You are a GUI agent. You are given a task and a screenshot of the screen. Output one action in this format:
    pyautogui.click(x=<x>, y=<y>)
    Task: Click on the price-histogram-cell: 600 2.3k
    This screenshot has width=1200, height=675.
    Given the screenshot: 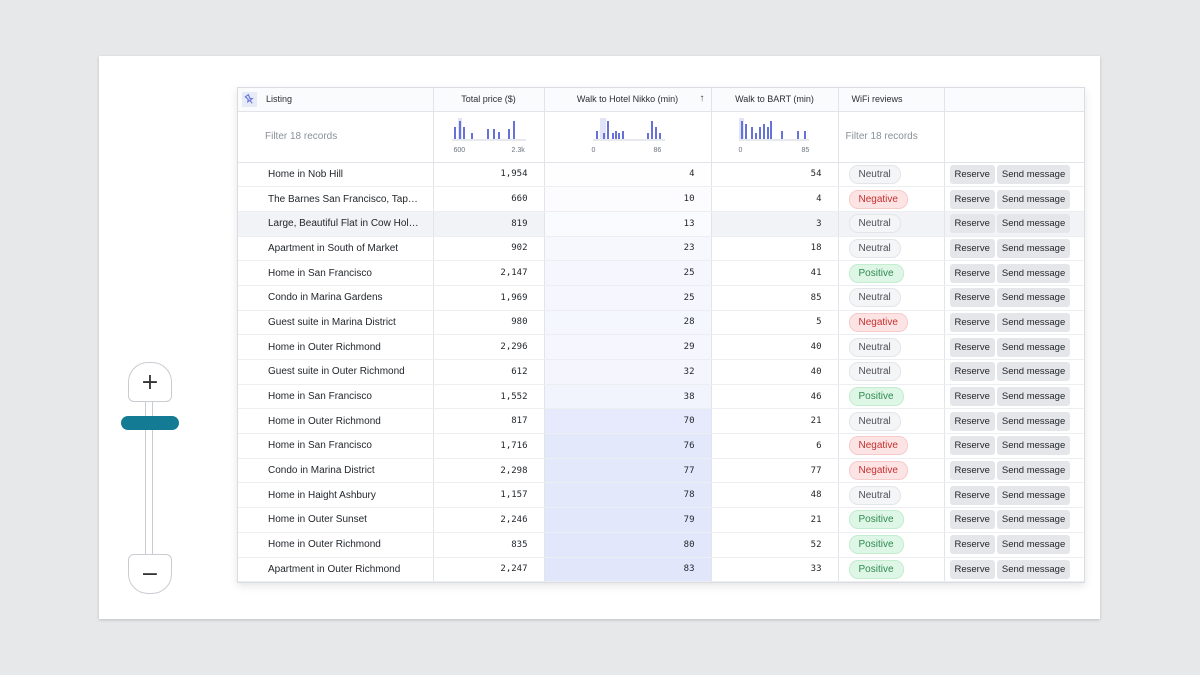 What is the action you would take?
    pyautogui.click(x=489, y=137)
    